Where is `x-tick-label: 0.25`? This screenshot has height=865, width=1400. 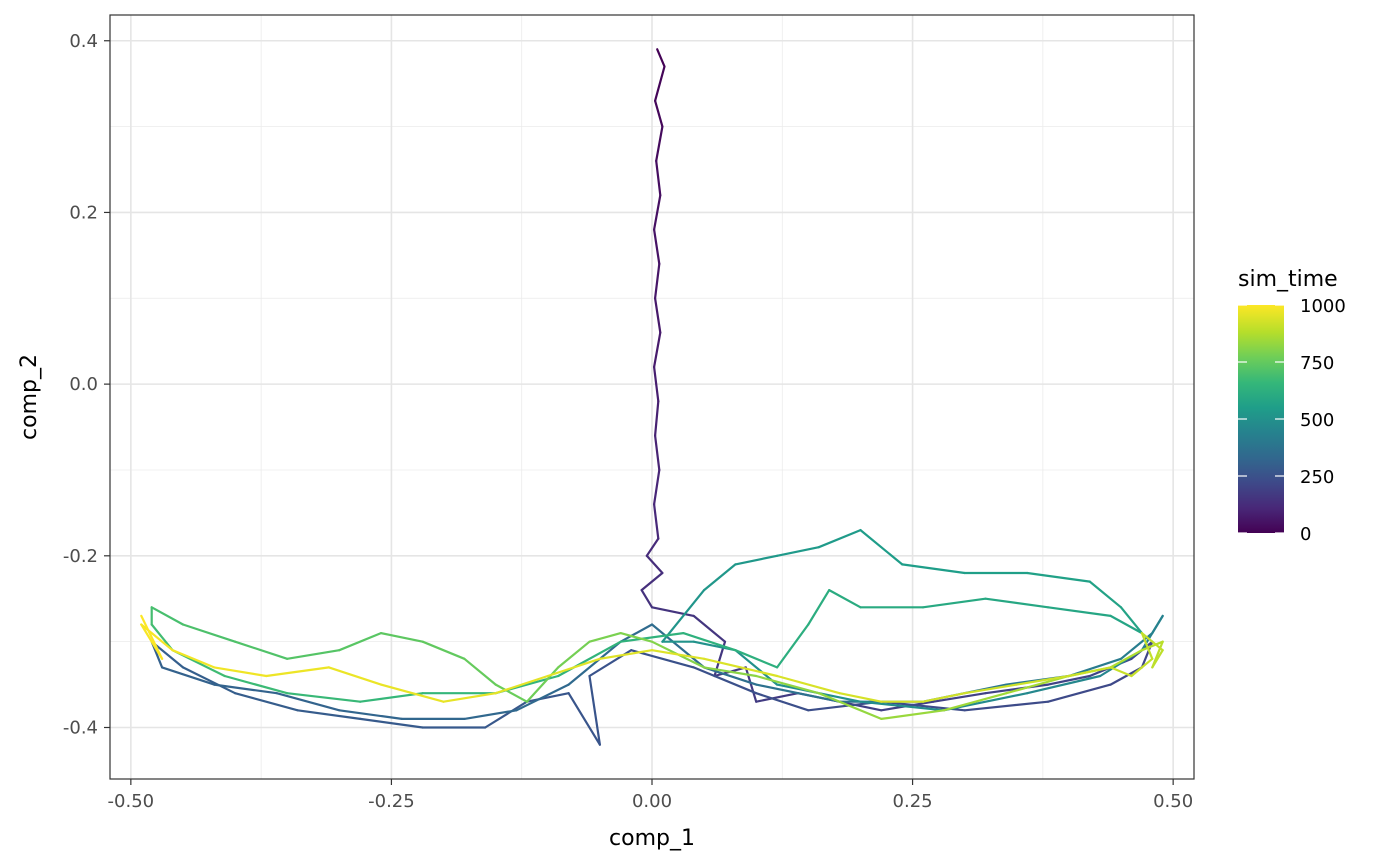 x-tick-label: 0.25 is located at coordinates (913, 801).